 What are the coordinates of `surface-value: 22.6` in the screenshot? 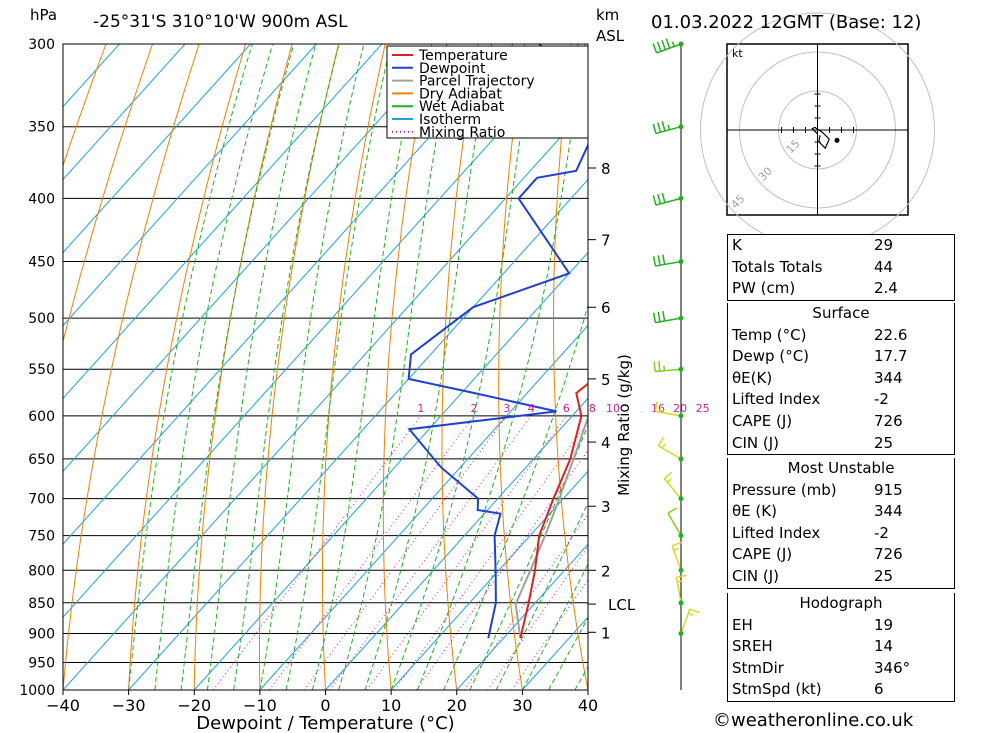 It's located at (891, 334).